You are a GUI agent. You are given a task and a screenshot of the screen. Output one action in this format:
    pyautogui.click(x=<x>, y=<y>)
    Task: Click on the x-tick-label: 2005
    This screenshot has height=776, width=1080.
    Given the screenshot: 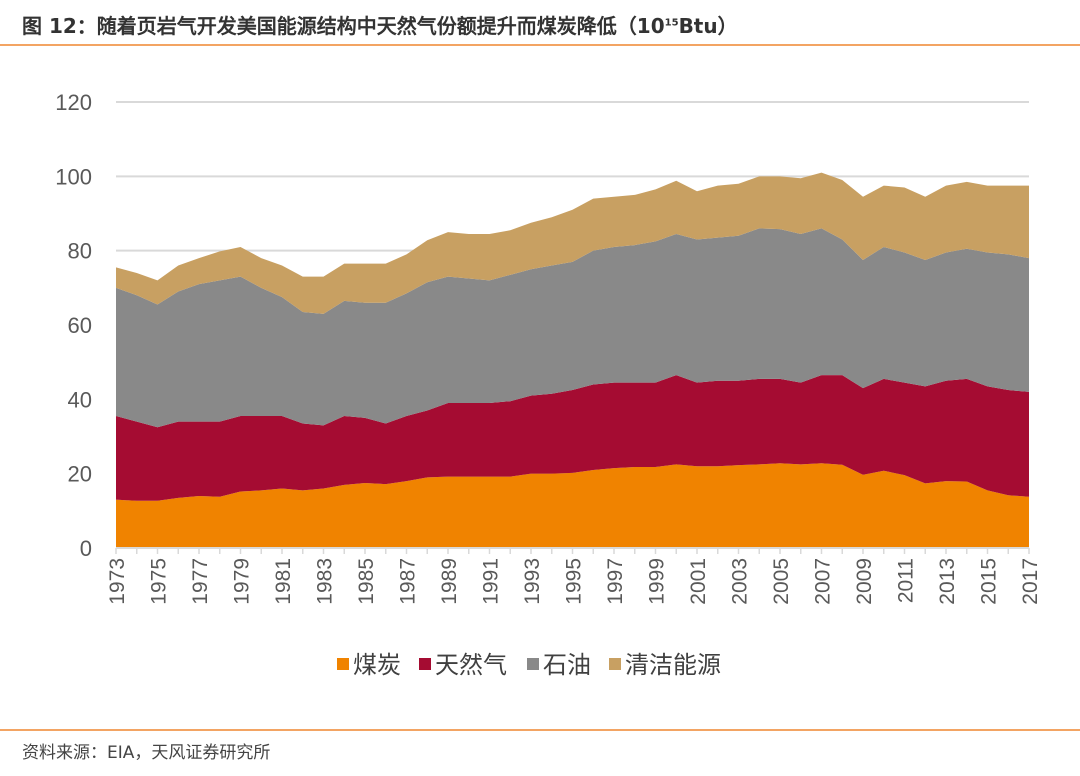 What is the action you would take?
    pyautogui.click(x=781, y=581)
    